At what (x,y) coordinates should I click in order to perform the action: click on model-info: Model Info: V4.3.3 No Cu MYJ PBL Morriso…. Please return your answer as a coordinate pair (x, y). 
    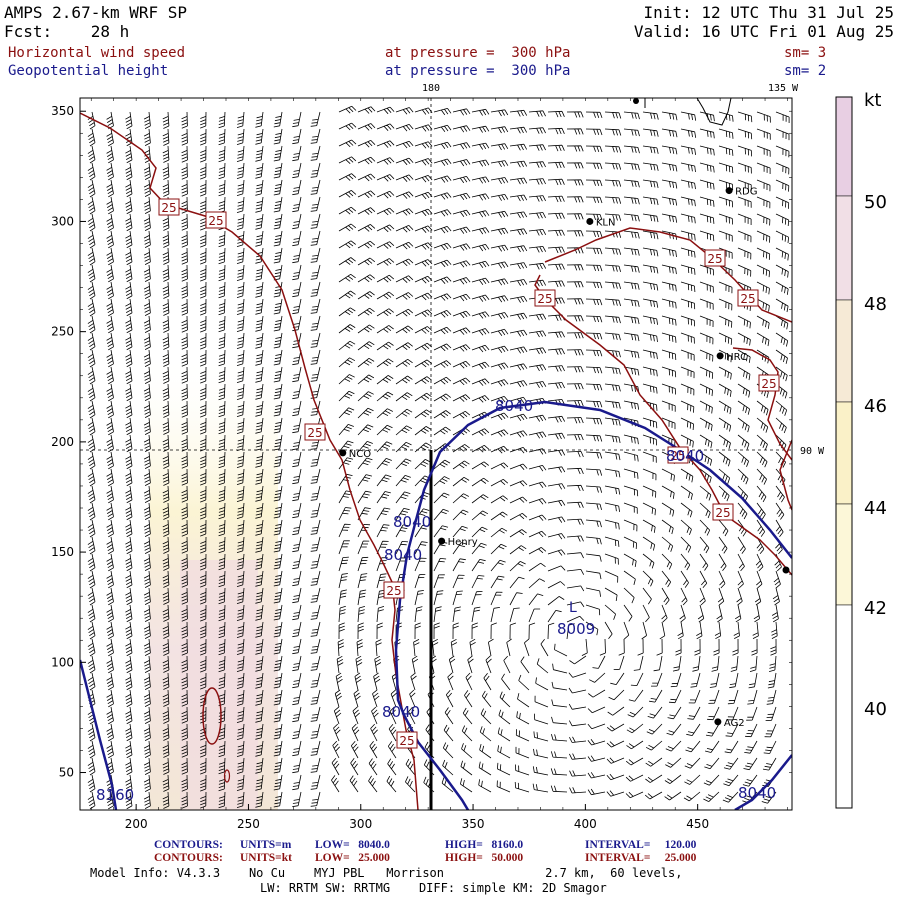
    Looking at the image, I should click on (386, 873).